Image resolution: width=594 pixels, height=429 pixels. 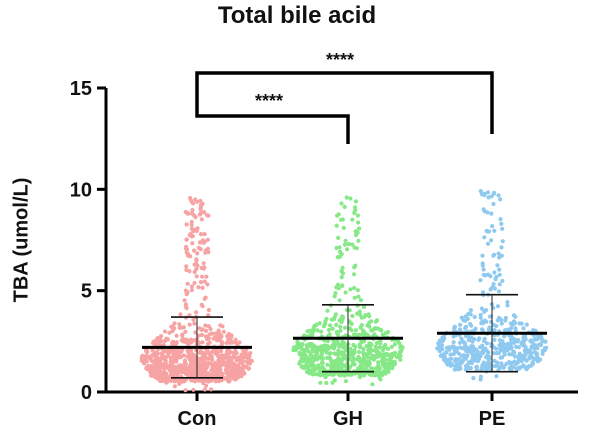 What do you see at coordinates (340, 60) in the screenshot?
I see `significance-label: ****` at bounding box center [340, 60].